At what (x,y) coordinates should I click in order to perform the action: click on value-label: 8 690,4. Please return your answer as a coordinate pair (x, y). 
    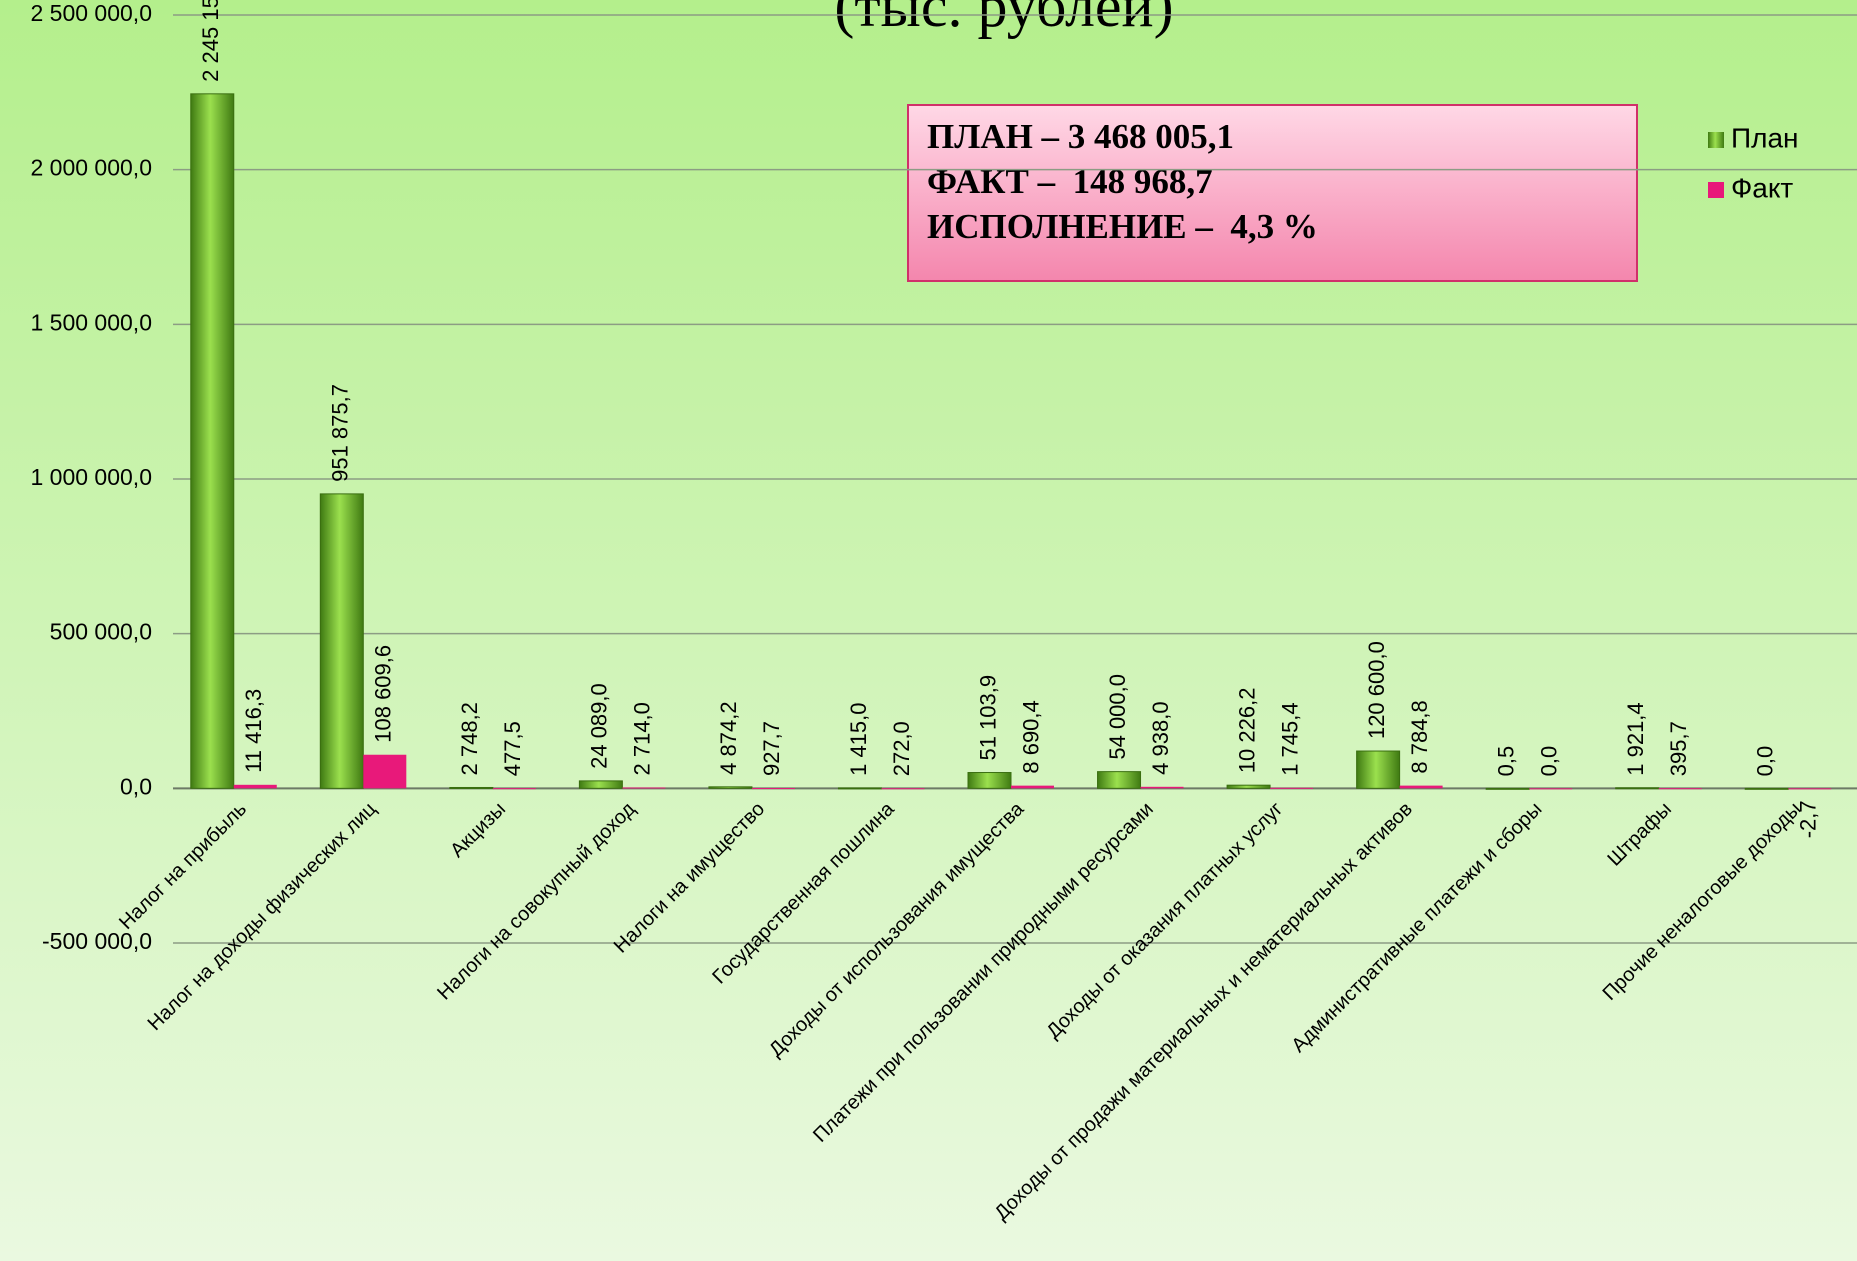
    Looking at the image, I should click on (1030, 736).